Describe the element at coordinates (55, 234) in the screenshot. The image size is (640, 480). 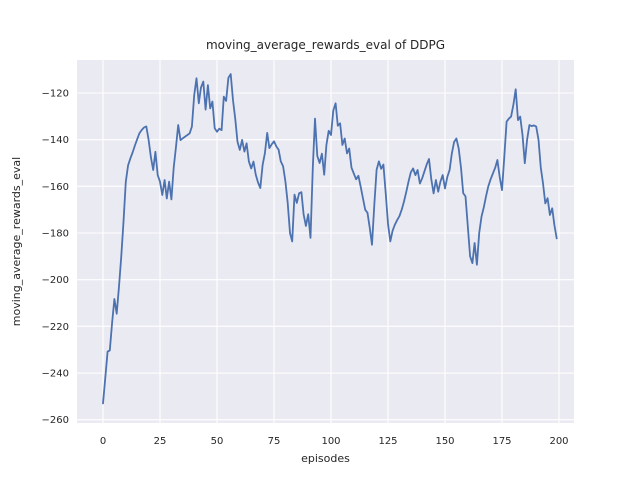
I see `y-tick-label: −180` at that location.